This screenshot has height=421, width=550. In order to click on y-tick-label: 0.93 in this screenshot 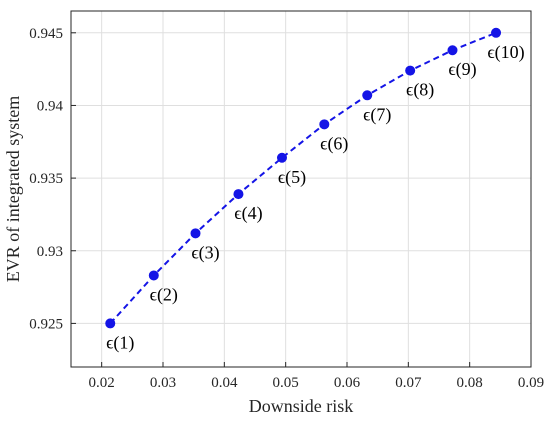, I will do `click(50, 252)`.